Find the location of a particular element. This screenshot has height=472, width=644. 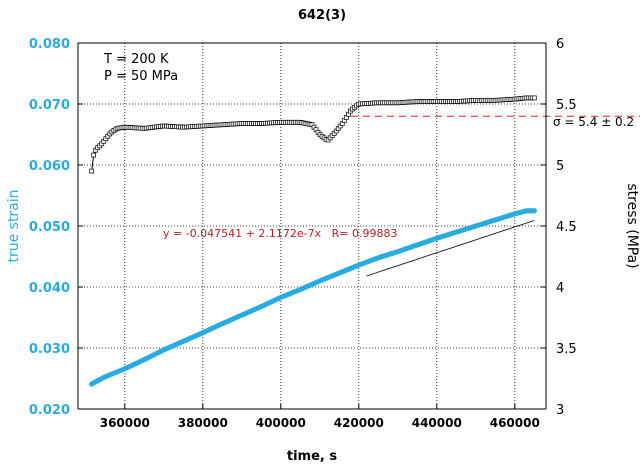

y-left-tick-label: 0.020 is located at coordinates (49, 410).